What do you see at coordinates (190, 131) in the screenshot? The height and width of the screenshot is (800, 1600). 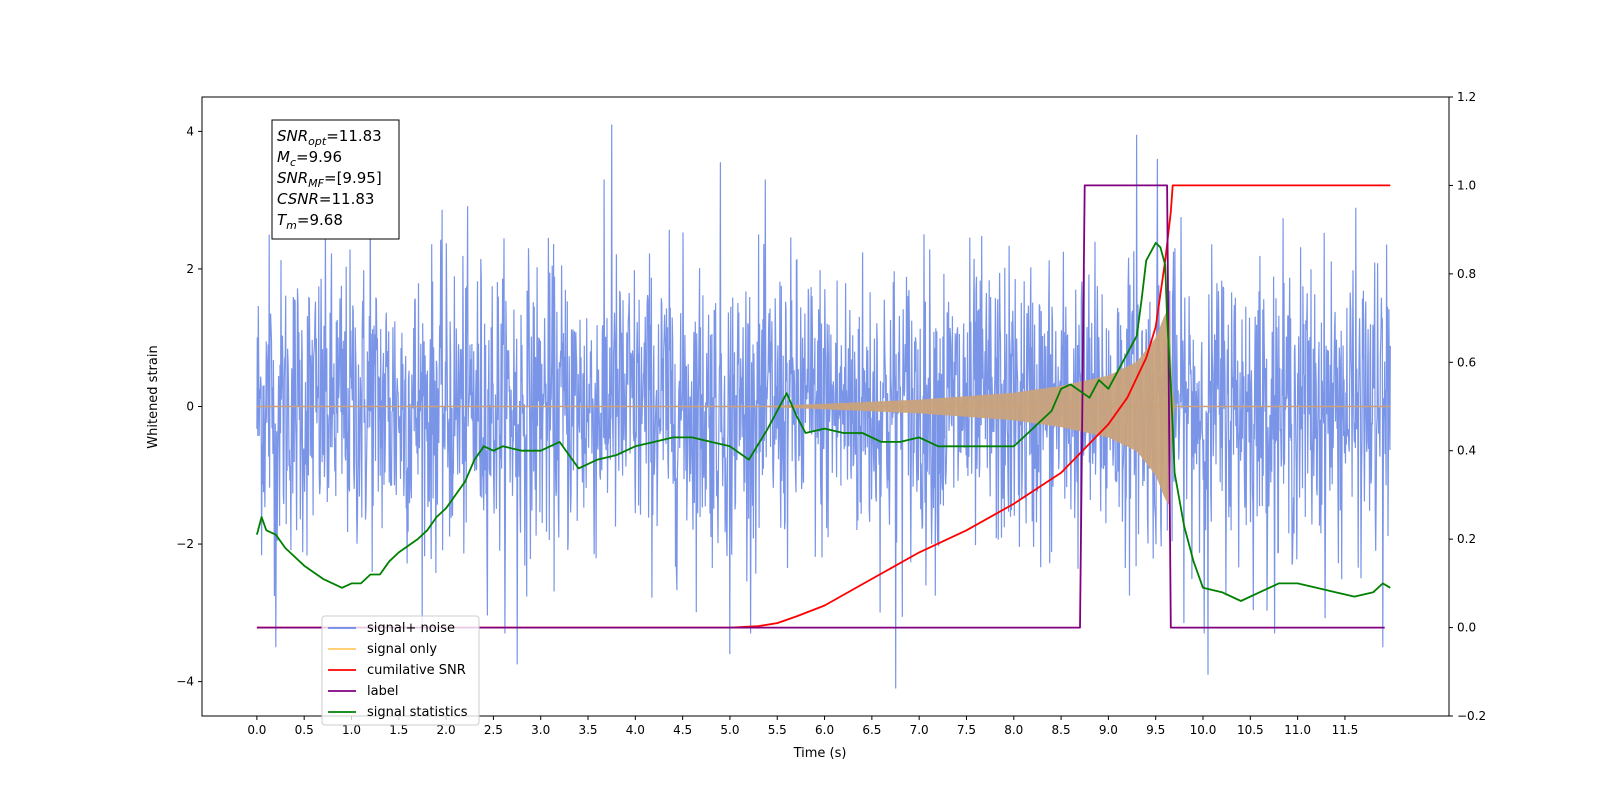 I see `y-tick-label: 4` at bounding box center [190, 131].